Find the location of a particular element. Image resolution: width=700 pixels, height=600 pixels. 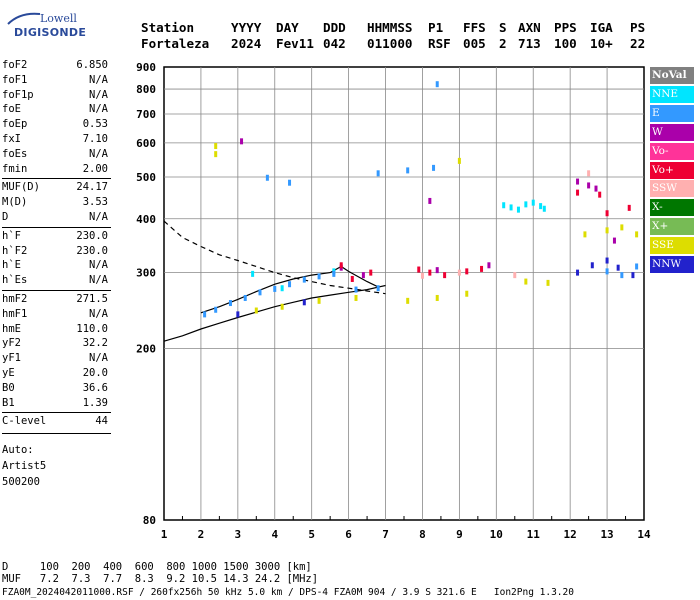

header-label-9: PPS is located at coordinates (565, 27).